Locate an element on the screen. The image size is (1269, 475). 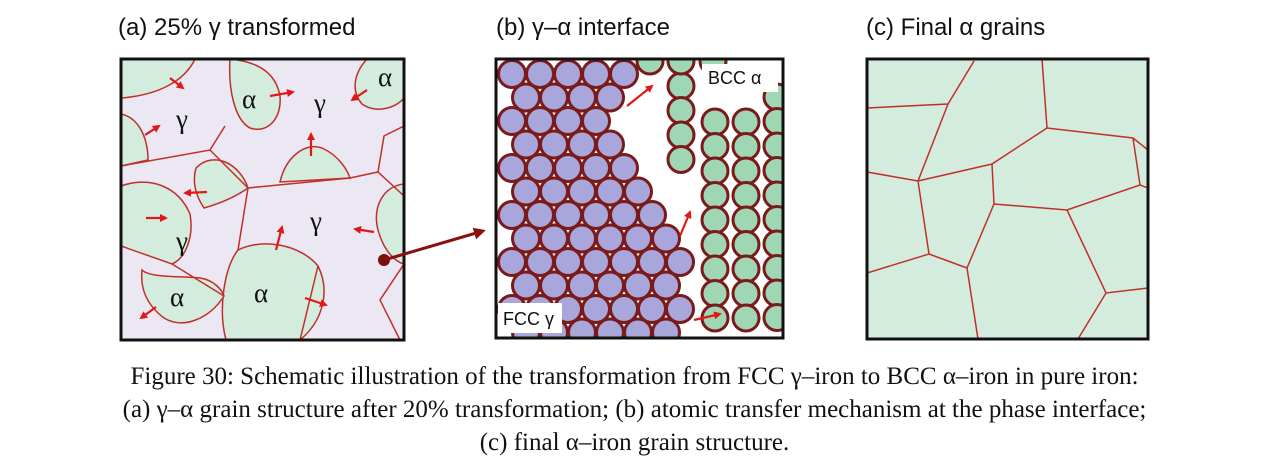
fcc-label-bg is located at coordinates (530, 318).